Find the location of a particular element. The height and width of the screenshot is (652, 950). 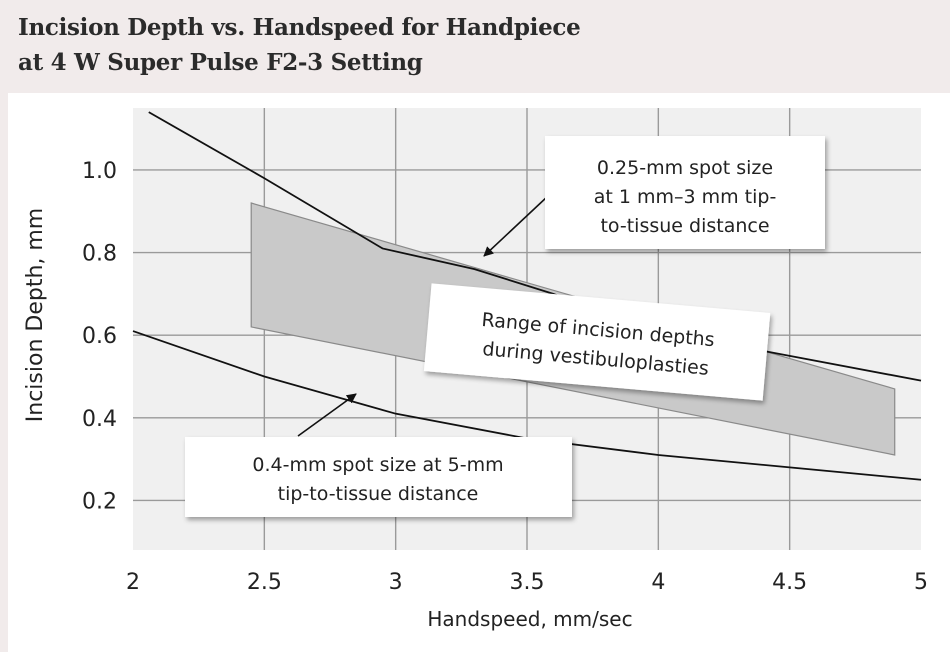

y-tick-label-3: 0.4 is located at coordinates (99, 419).